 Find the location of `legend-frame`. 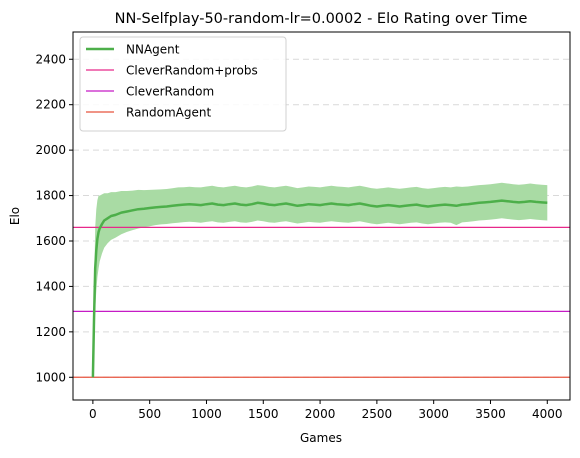

legend-frame is located at coordinates (183, 84).